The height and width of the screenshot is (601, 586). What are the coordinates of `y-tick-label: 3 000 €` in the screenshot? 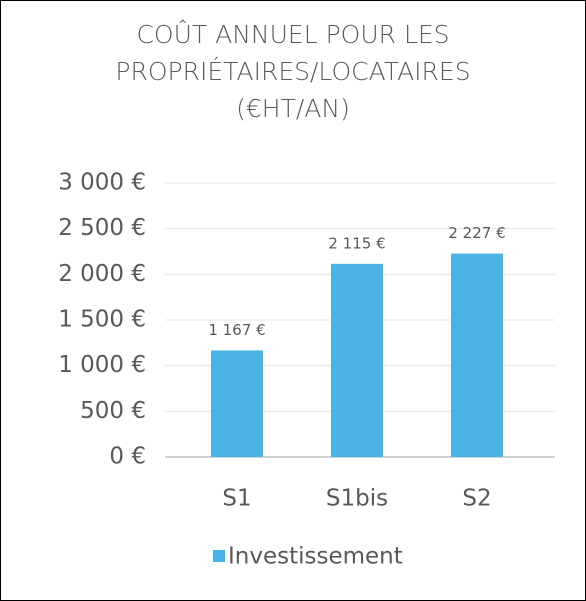 It's located at (102, 183).